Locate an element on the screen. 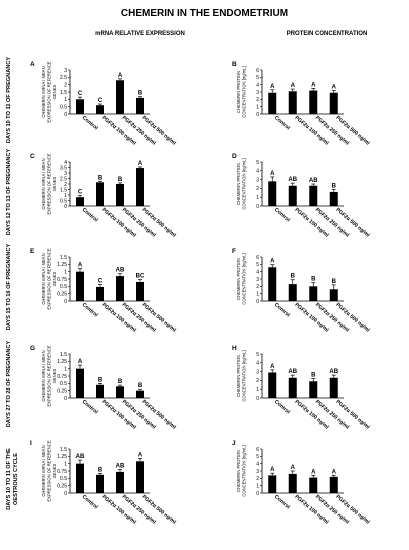  significance-letter: BC is located at coordinates (140, 277).